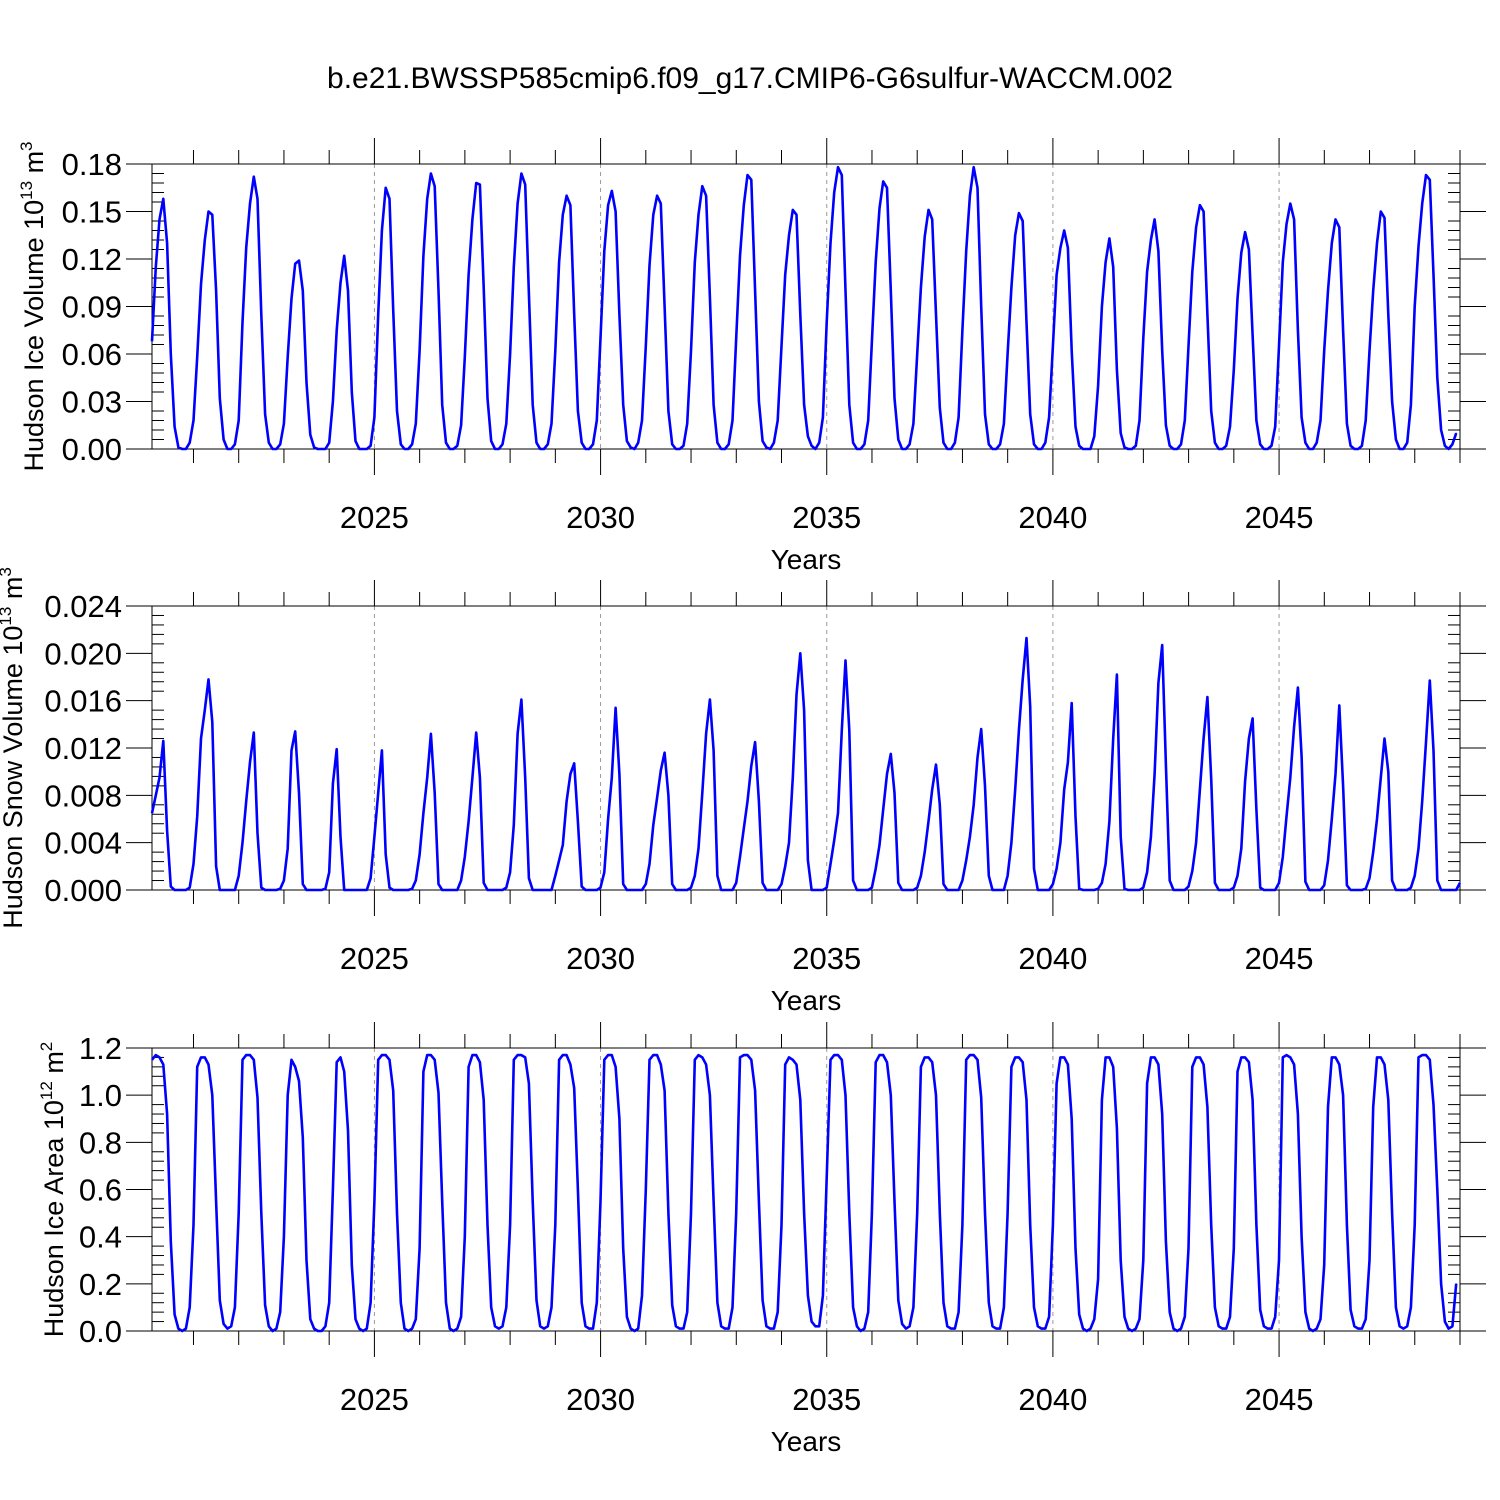  What do you see at coordinates (83, 653) in the screenshot?
I see `ytick-label: 0.020` at bounding box center [83, 653].